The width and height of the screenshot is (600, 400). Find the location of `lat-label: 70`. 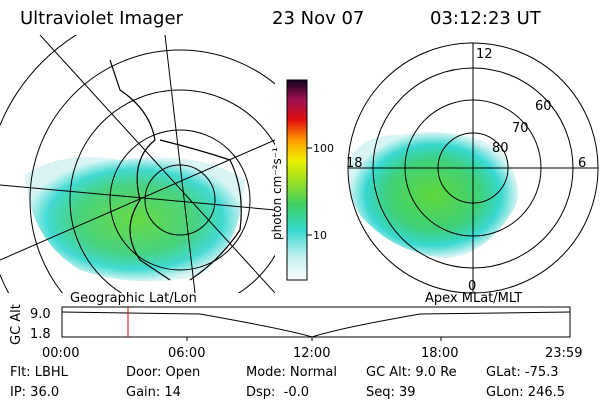

lat-label: 70 is located at coordinates (520, 128).